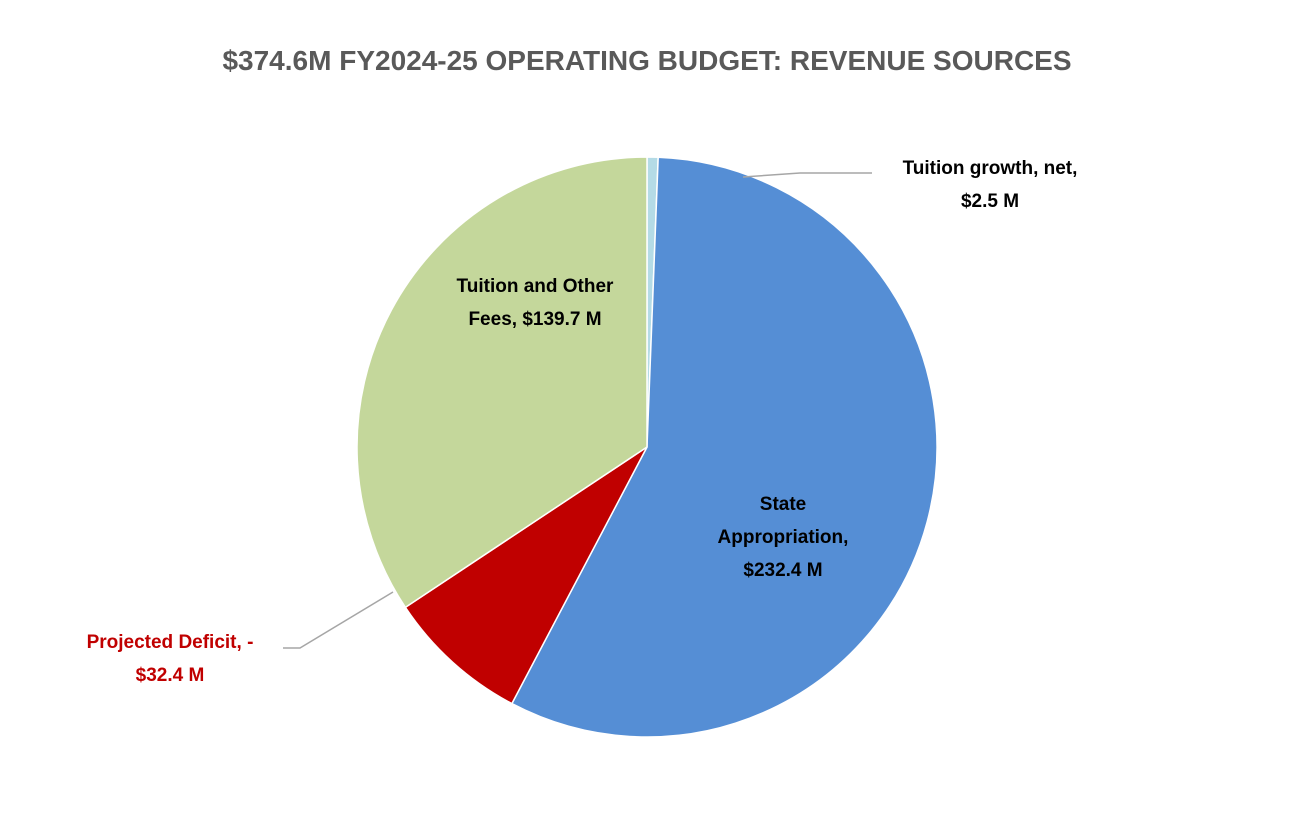 This screenshot has height=819, width=1294. I want to click on data-label-line: Projected Deficit, -, so click(170, 642).